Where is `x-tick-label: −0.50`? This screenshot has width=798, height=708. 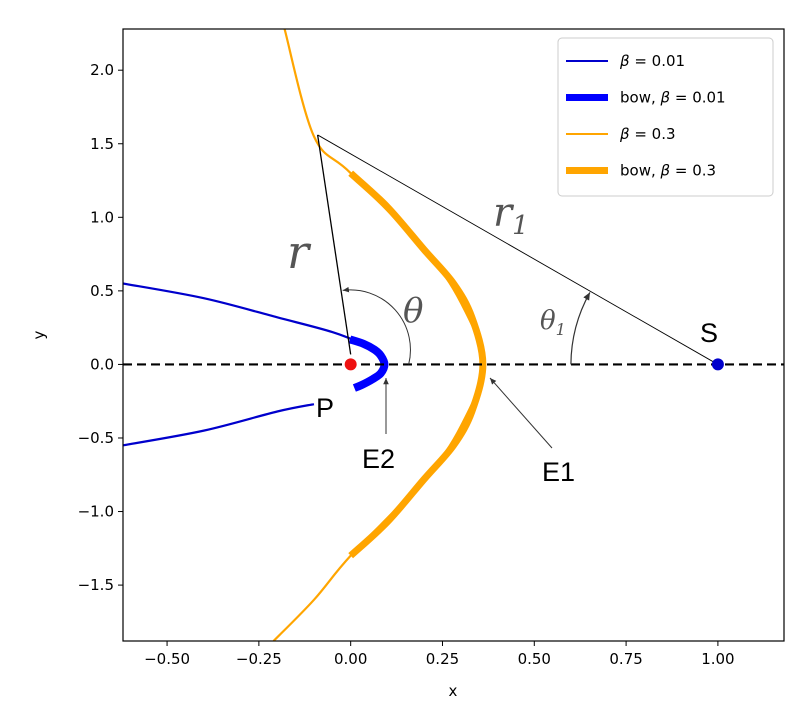
x-tick-label: −0.50 is located at coordinates (167, 659).